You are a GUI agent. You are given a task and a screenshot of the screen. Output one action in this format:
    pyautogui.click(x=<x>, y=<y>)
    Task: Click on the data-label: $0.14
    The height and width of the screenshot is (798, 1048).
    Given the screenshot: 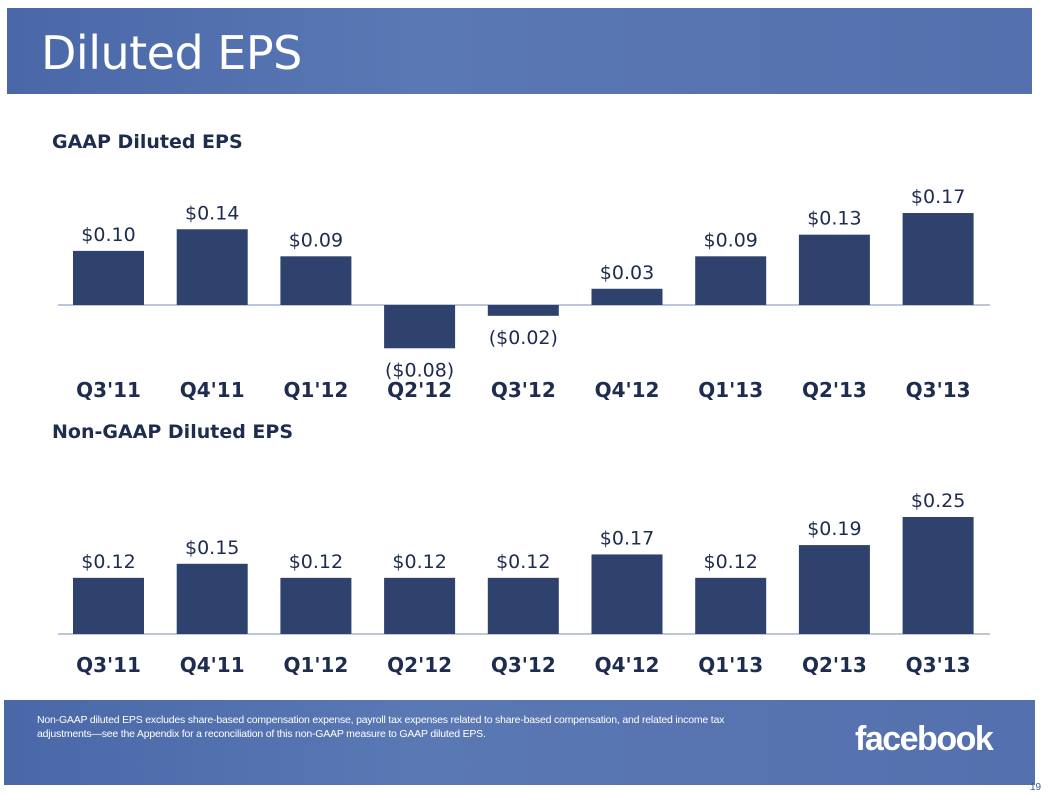 What is the action you would take?
    pyautogui.click(x=212, y=213)
    